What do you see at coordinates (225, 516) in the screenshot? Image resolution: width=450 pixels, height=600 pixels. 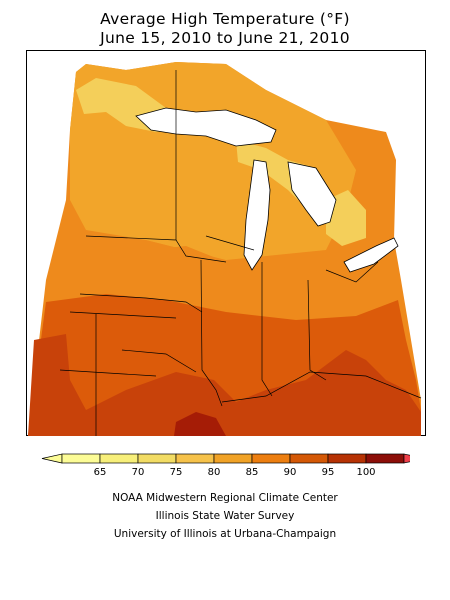 I see `credit-line-2: Illinois State Water Survey` at bounding box center [225, 516].